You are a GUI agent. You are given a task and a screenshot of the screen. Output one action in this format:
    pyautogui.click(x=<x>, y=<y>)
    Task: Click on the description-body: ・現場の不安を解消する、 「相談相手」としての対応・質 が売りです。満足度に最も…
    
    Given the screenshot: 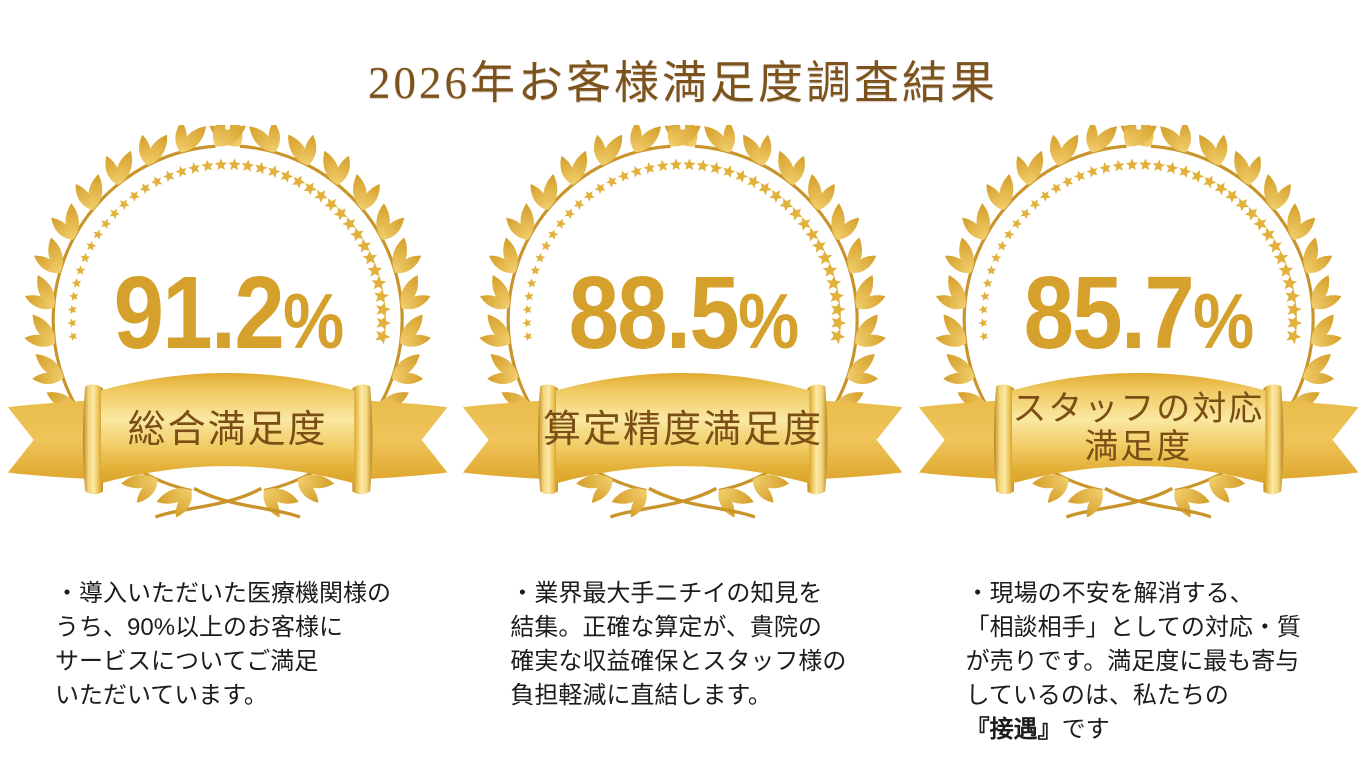 What is the action you would take?
    pyautogui.click(x=1133, y=644)
    